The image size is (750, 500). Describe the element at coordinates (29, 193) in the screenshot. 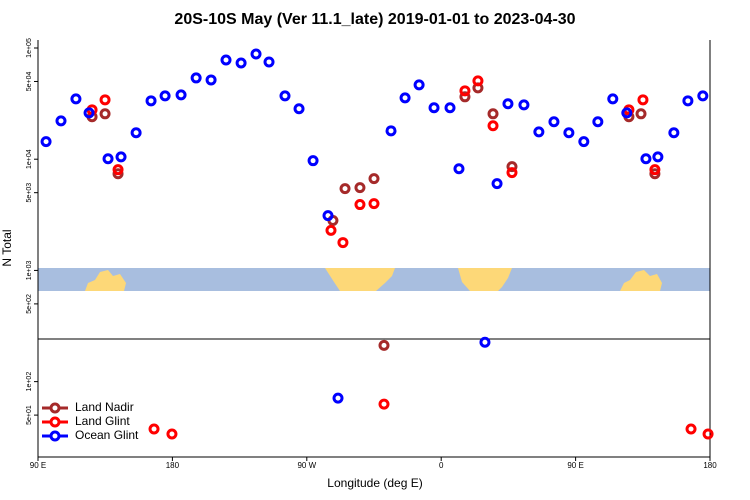

I see `y-tick-label: 5e+03` at that location.